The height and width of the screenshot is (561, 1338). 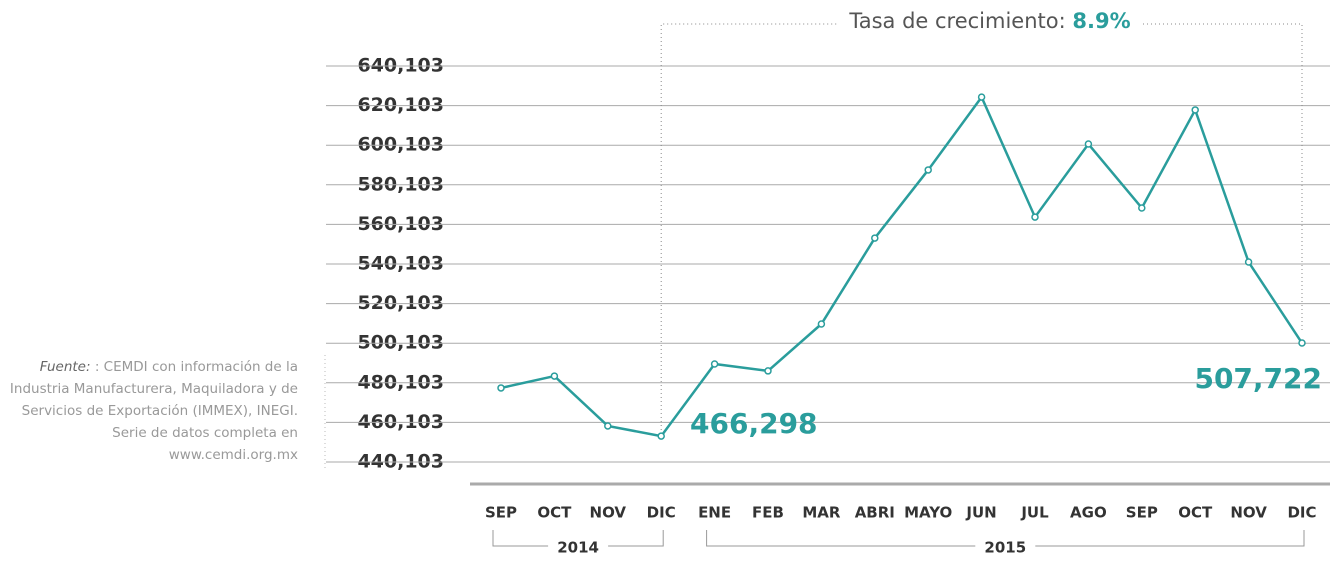 I want to click on x-tick-label: MAYO, so click(x=928, y=513).